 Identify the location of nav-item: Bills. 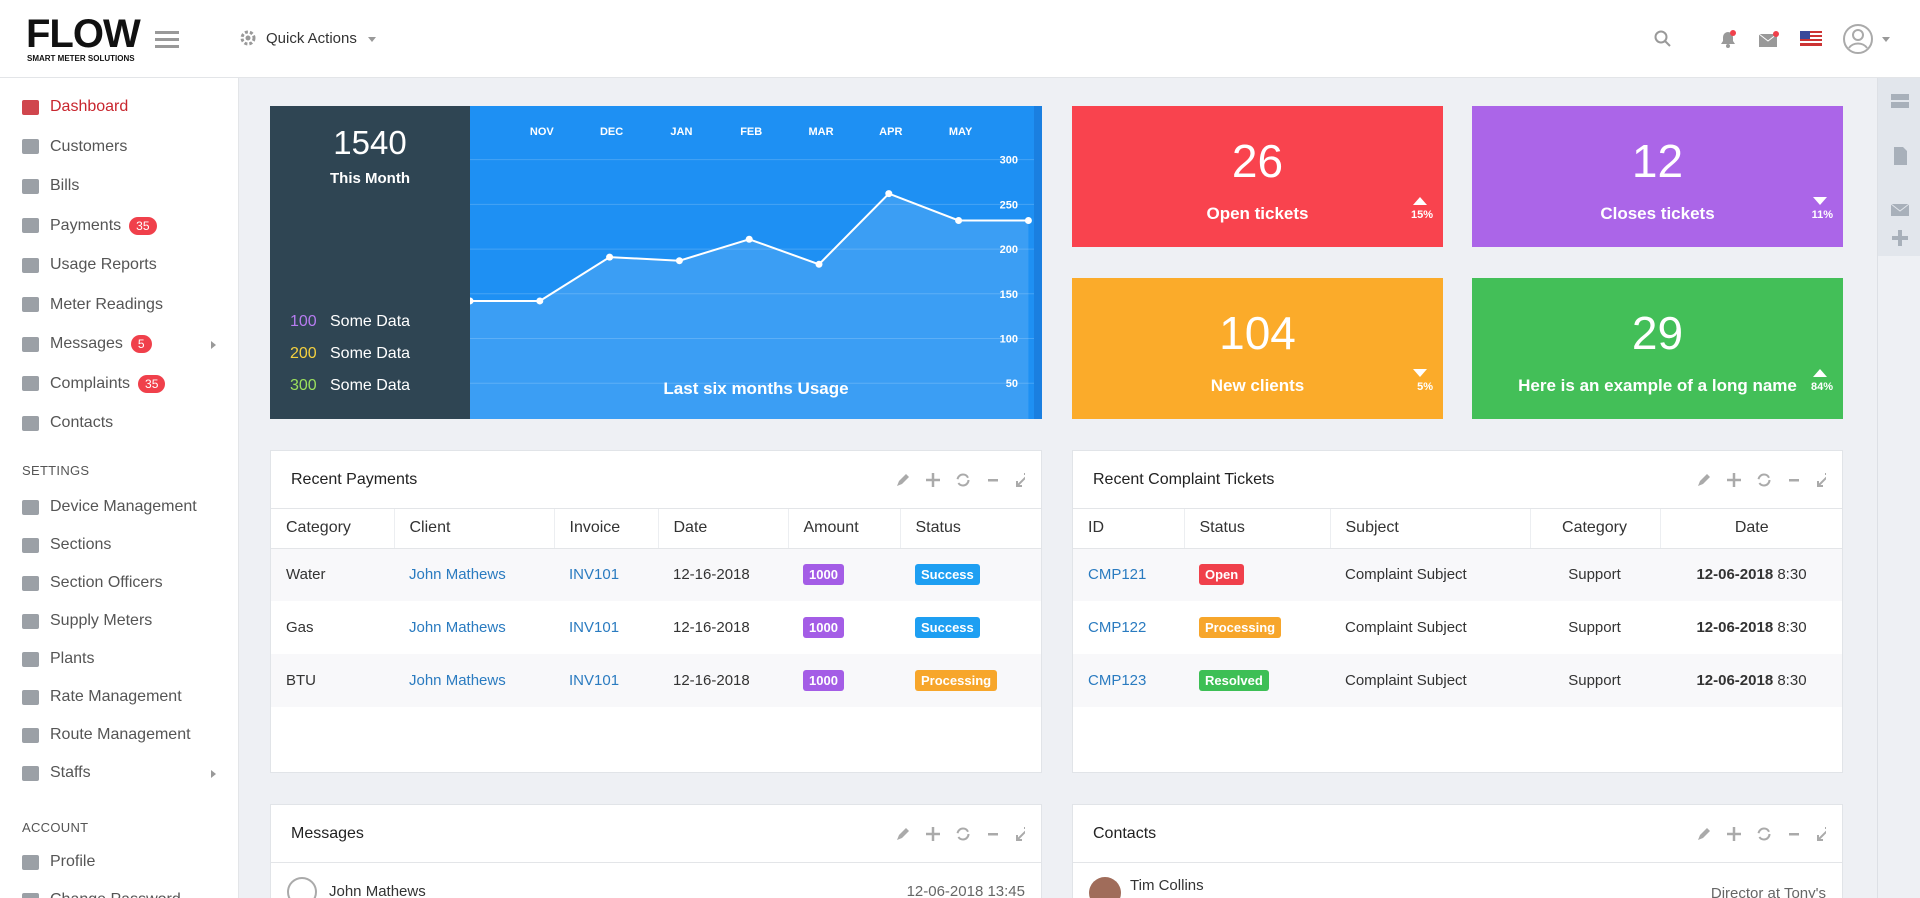
(119, 186).